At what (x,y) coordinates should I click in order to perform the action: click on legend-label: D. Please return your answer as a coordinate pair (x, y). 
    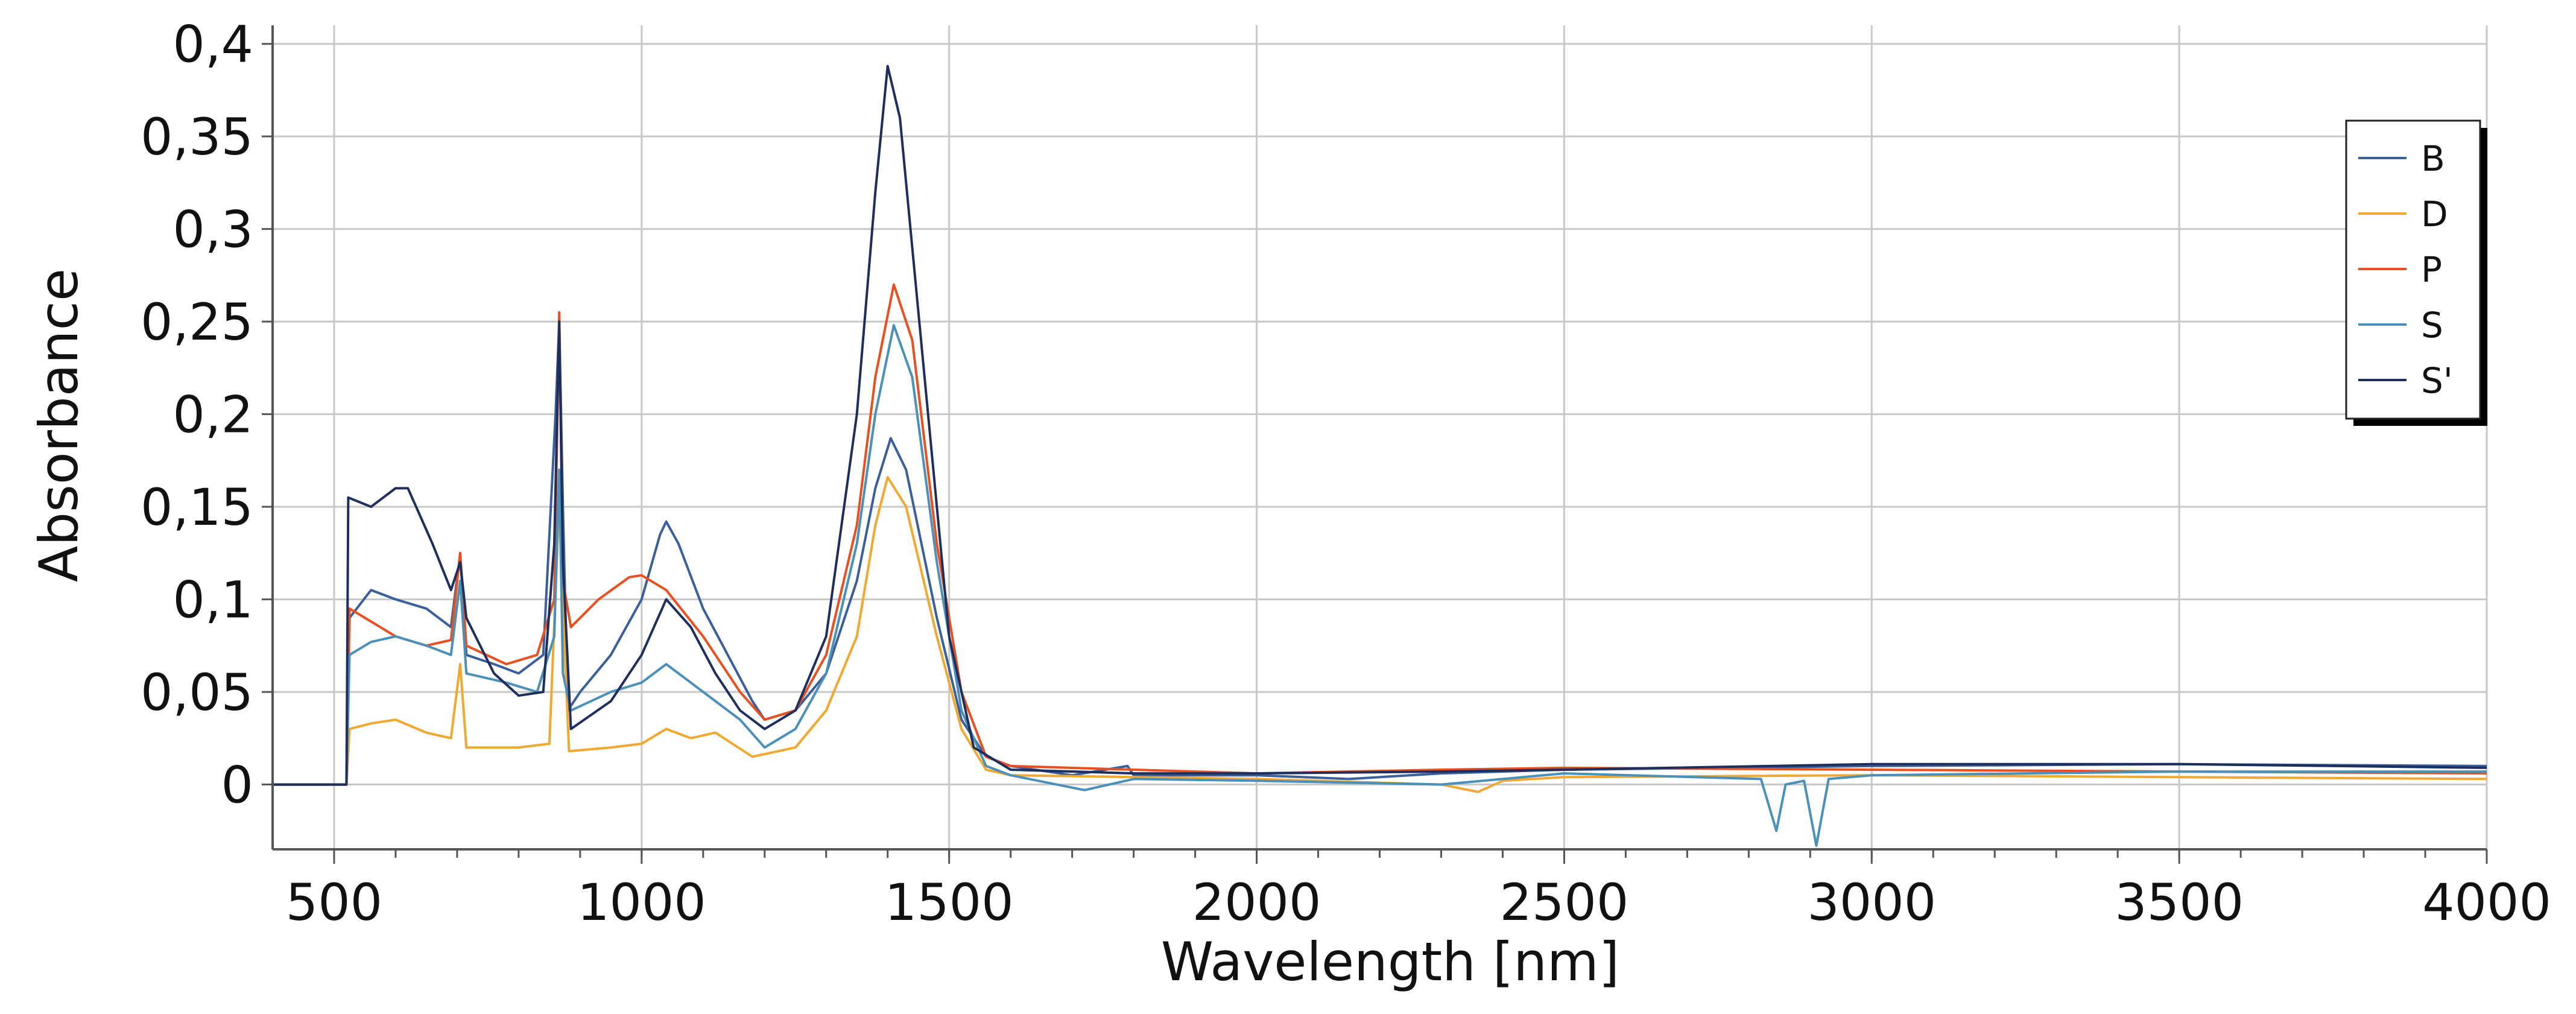
    Looking at the image, I should click on (2434, 214).